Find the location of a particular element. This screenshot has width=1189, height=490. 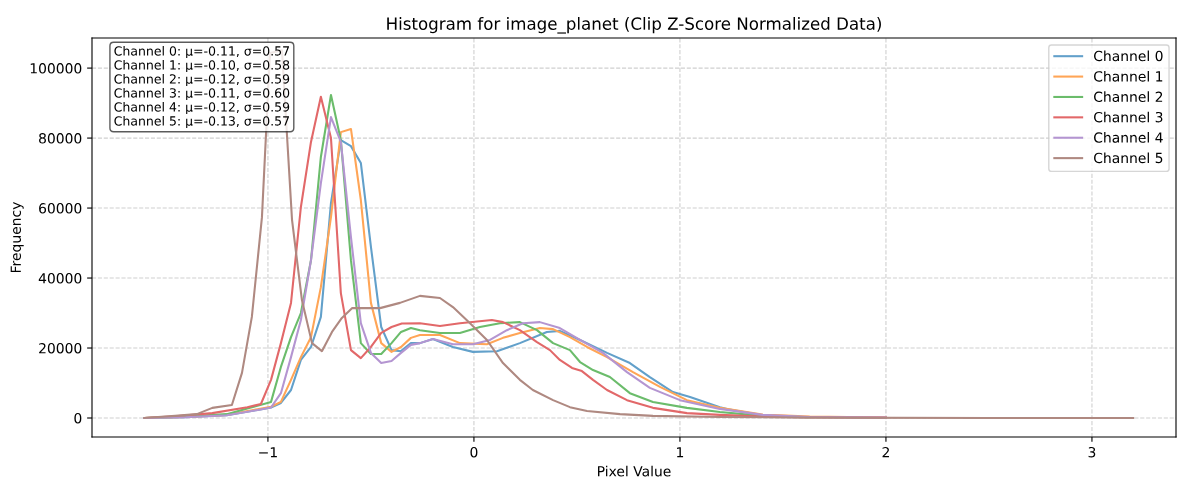

y-axis-title: Frequency is located at coordinates (17, 237).